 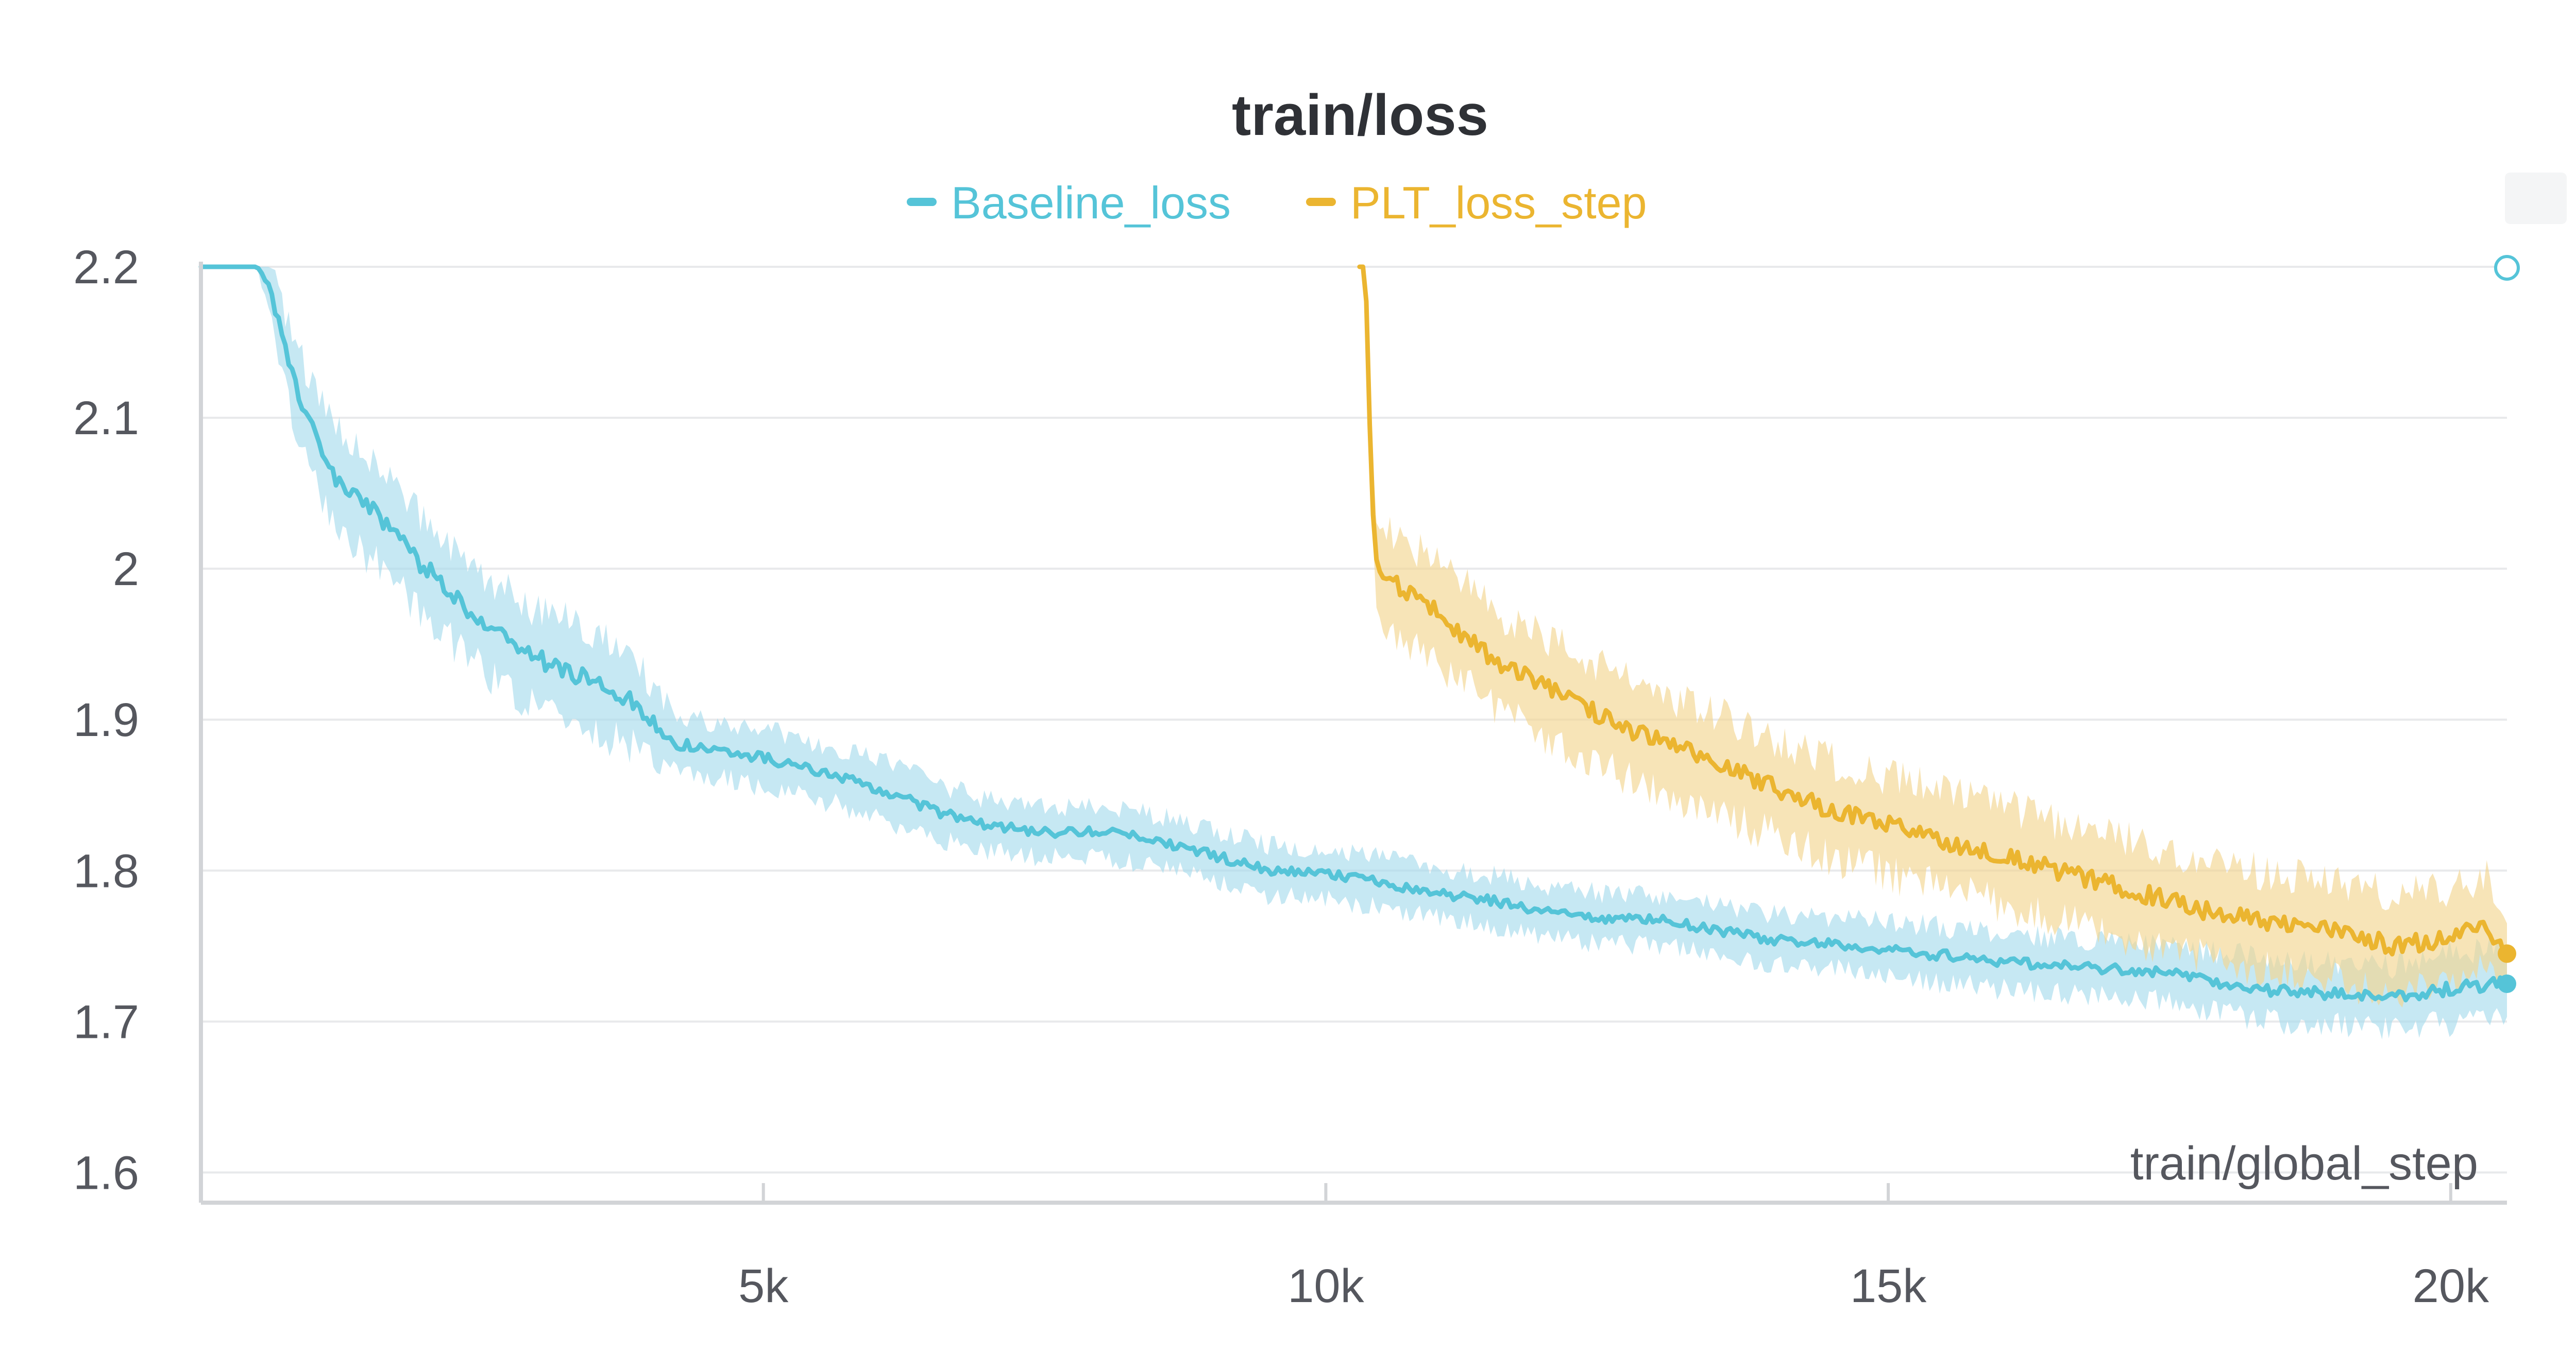 What do you see at coordinates (106, 1173) in the screenshot?
I see `y-tick-label: 1.6` at bounding box center [106, 1173].